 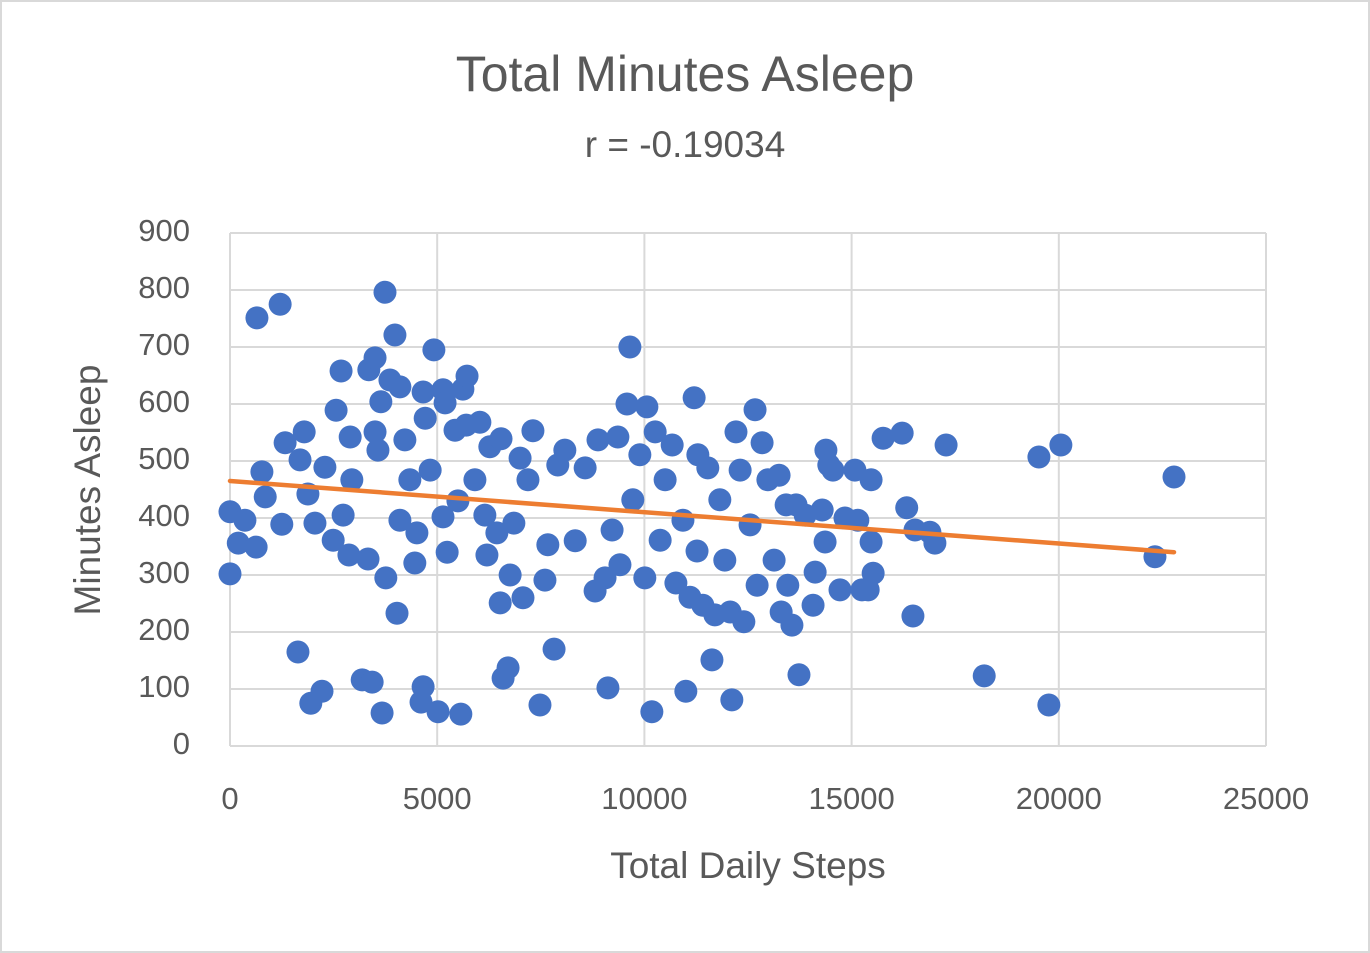 What do you see at coordinates (685, 144) in the screenshot?
I see `chart-subtitle: r = -0.19034` at bounding box center [685, 144].